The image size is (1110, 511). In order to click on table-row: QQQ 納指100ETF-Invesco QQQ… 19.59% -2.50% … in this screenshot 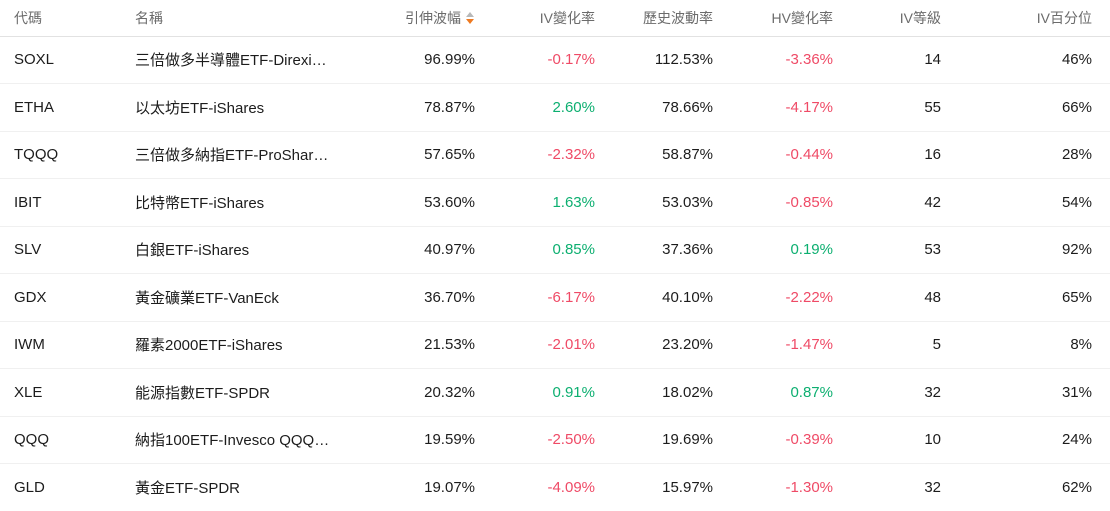, I will do `click(555, 440)`.